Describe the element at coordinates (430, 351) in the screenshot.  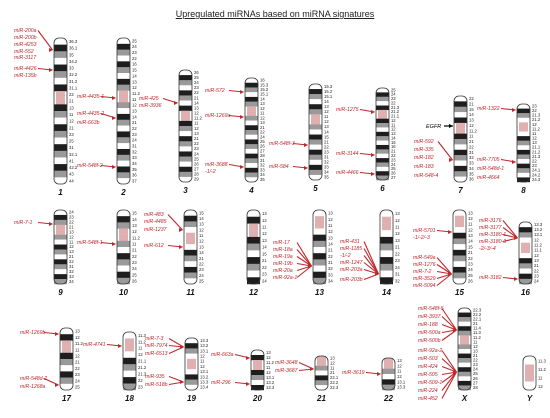
I see `mirna-label: miR-92a-2` at that location.